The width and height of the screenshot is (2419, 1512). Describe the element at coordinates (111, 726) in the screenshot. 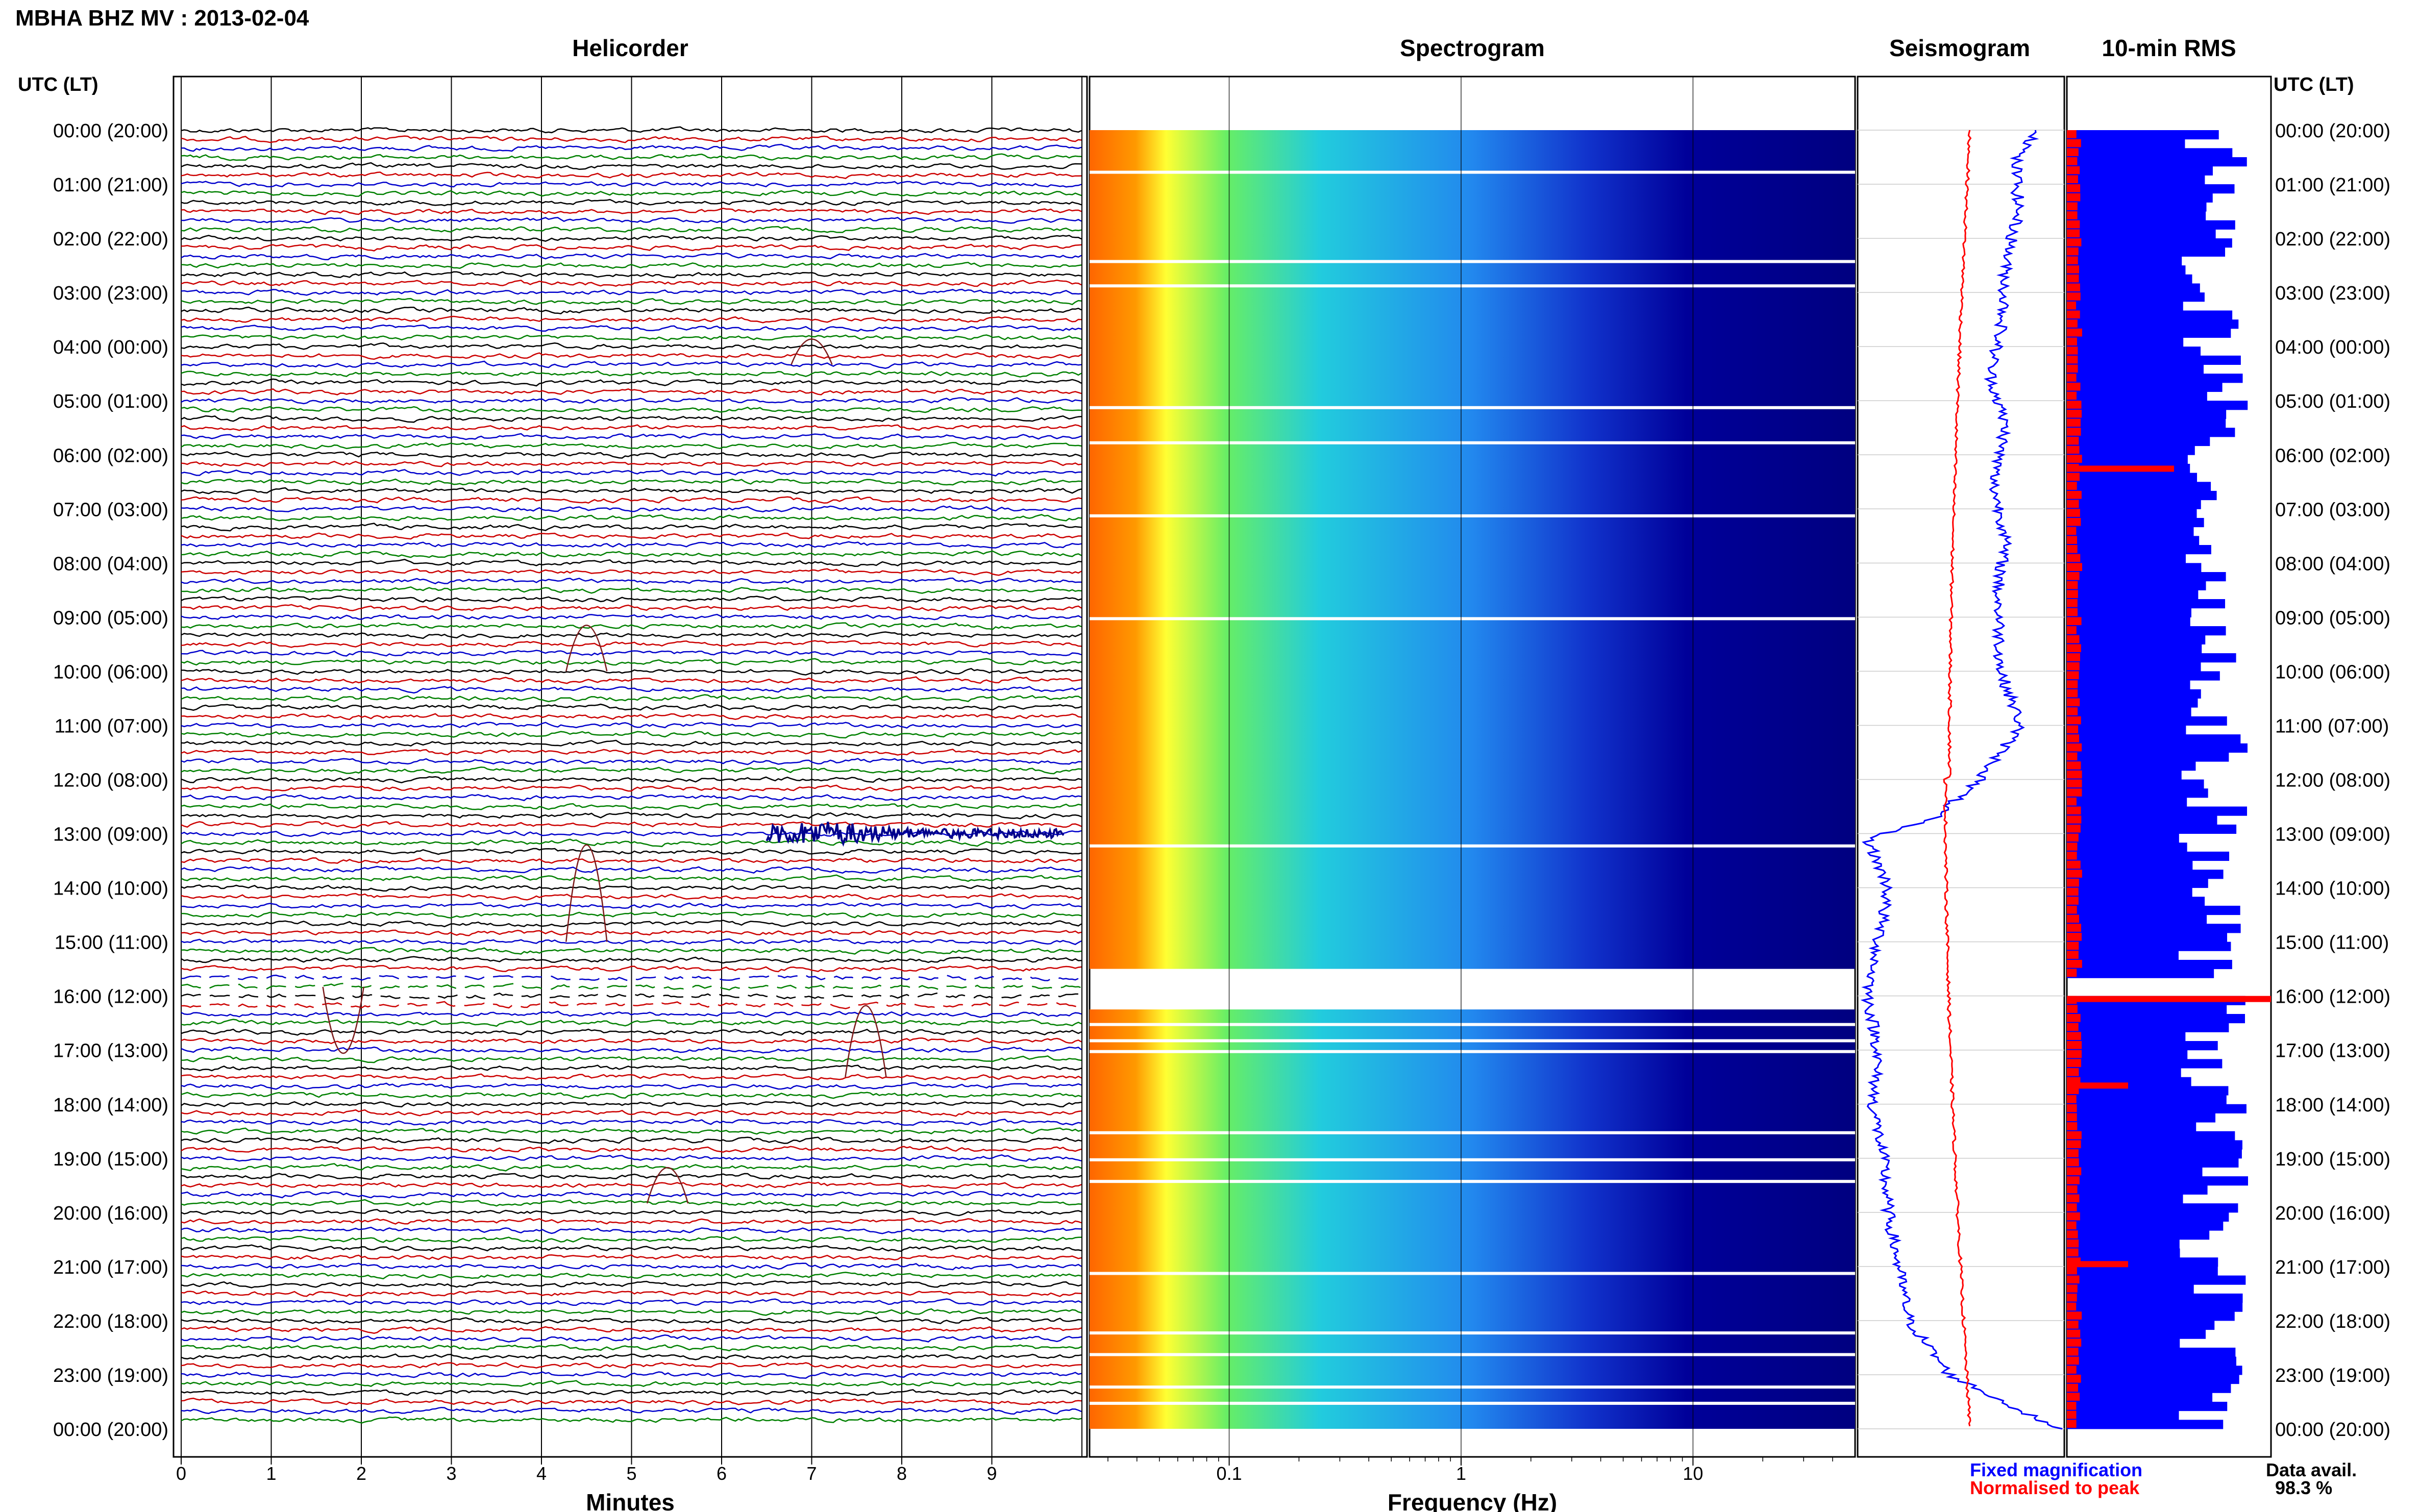

I see `time-label-left: 11:00 (07:00)` at that location.